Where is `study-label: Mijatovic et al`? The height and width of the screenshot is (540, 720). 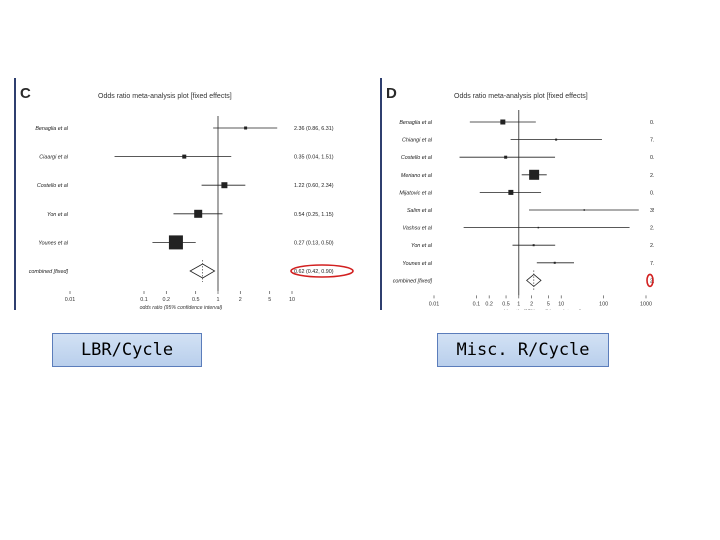 study-label: Mijatovic et al is located at coordinates (415, 193).